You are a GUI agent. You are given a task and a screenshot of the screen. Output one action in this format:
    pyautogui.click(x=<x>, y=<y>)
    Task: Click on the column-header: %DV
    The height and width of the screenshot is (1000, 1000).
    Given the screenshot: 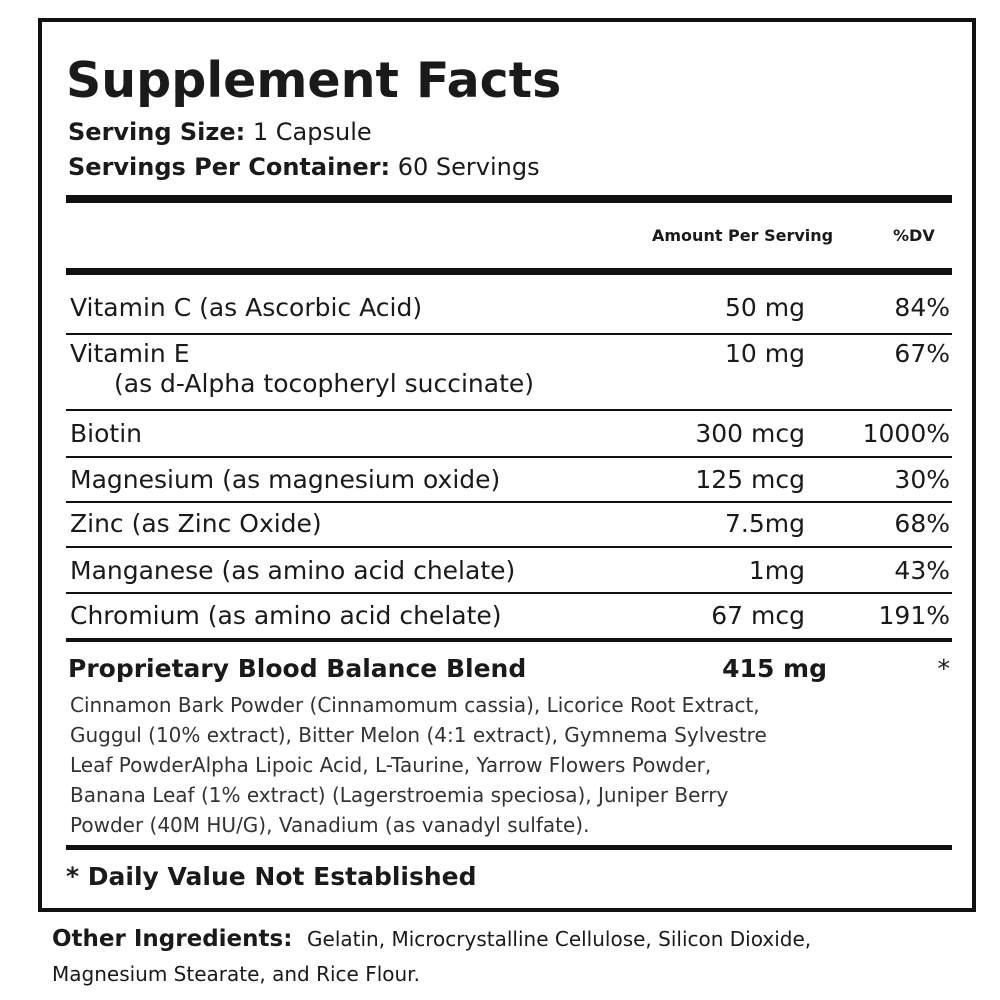 What is the action you would take?
    pyautogui.click(x=914, y=235)
    